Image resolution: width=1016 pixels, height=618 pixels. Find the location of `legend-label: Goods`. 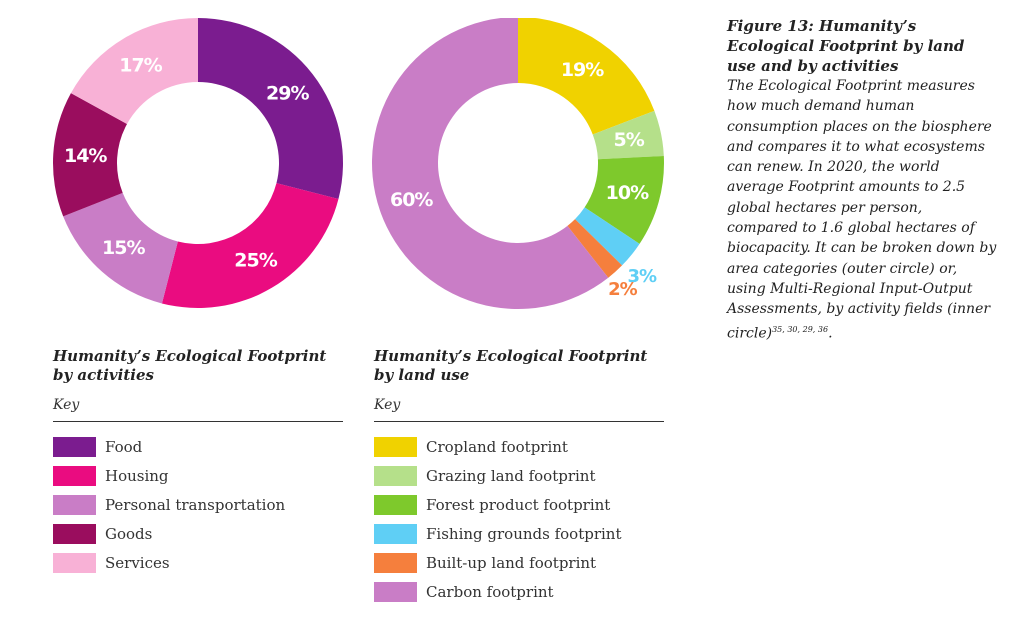

legend-label: Goods is located at coordinates (129, 533).